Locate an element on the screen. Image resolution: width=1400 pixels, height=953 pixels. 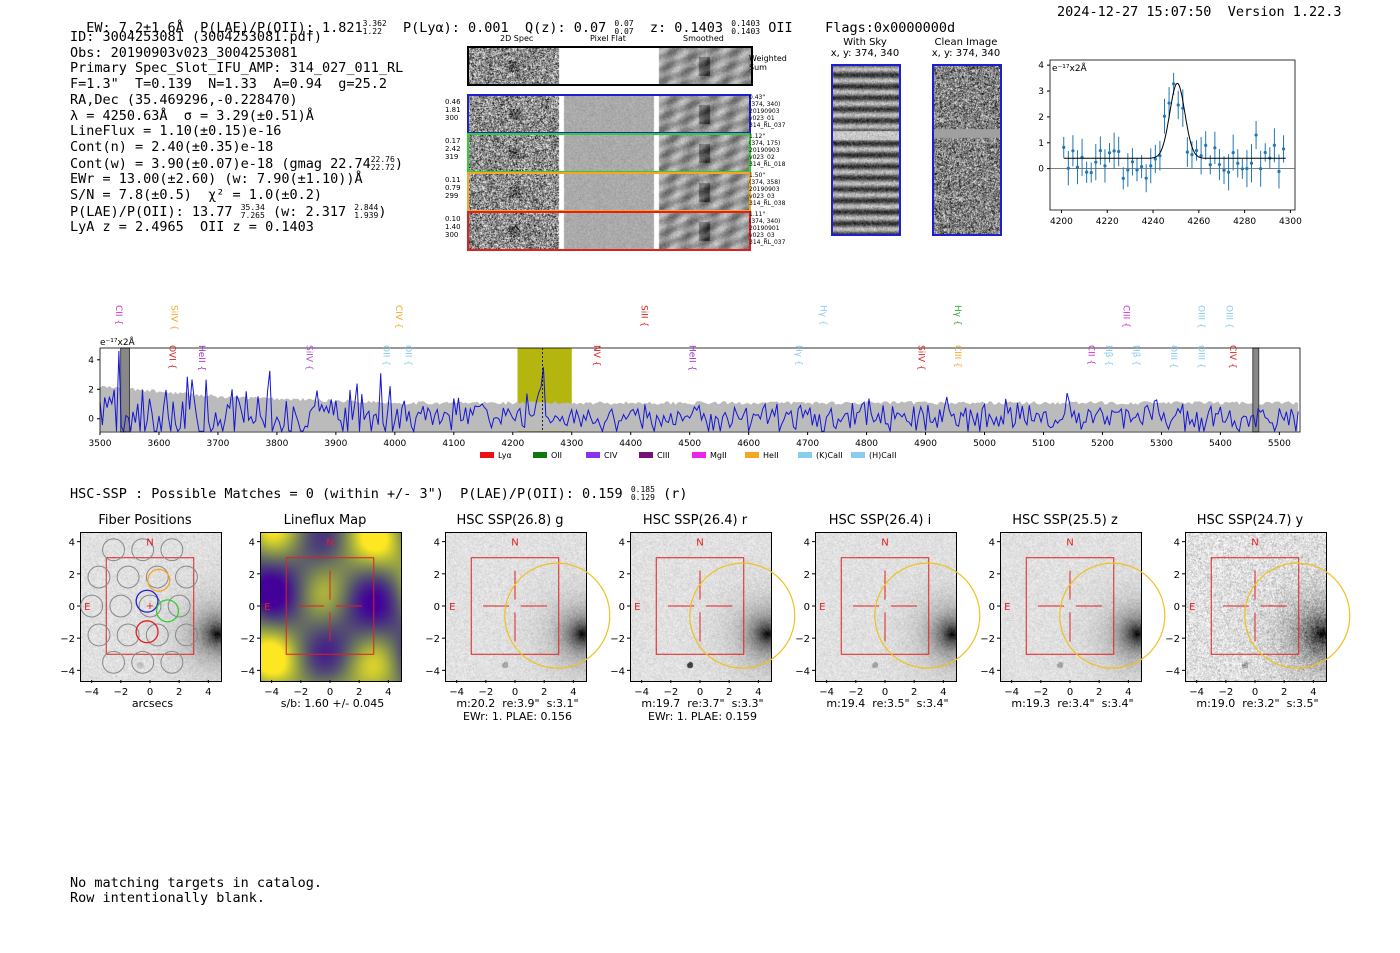
fiber-circle-primary is located at coordinates (147, 601).